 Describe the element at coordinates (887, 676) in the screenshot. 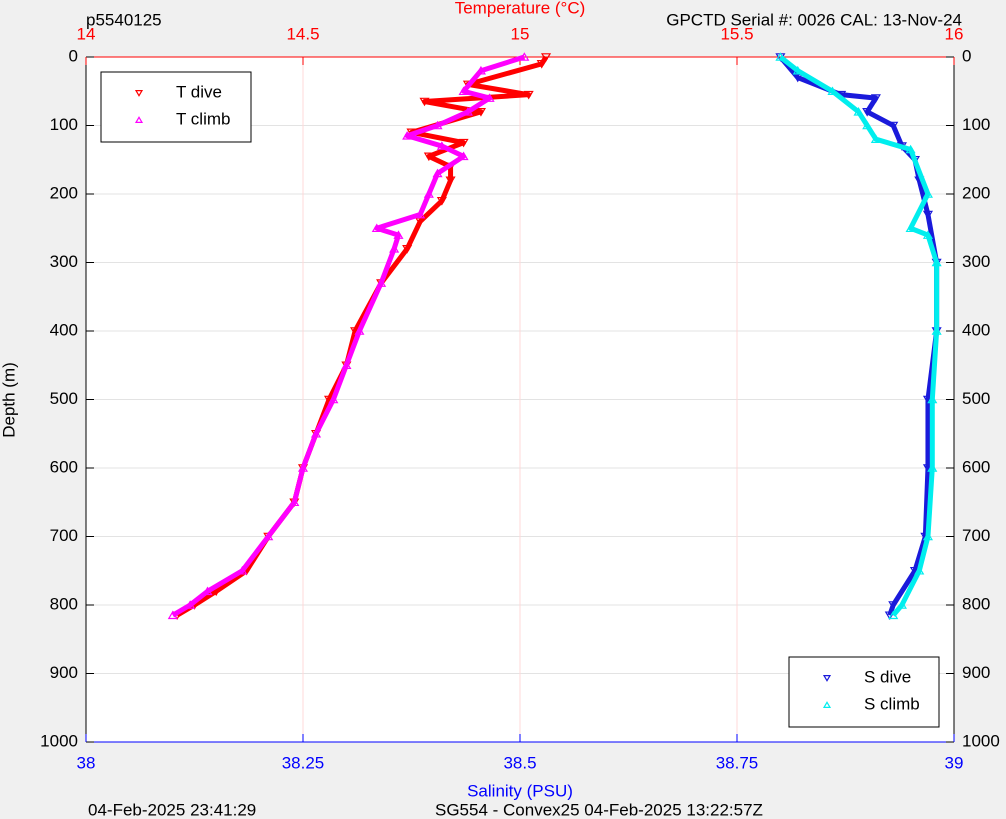

I see `legend-label: S dive` at that location.